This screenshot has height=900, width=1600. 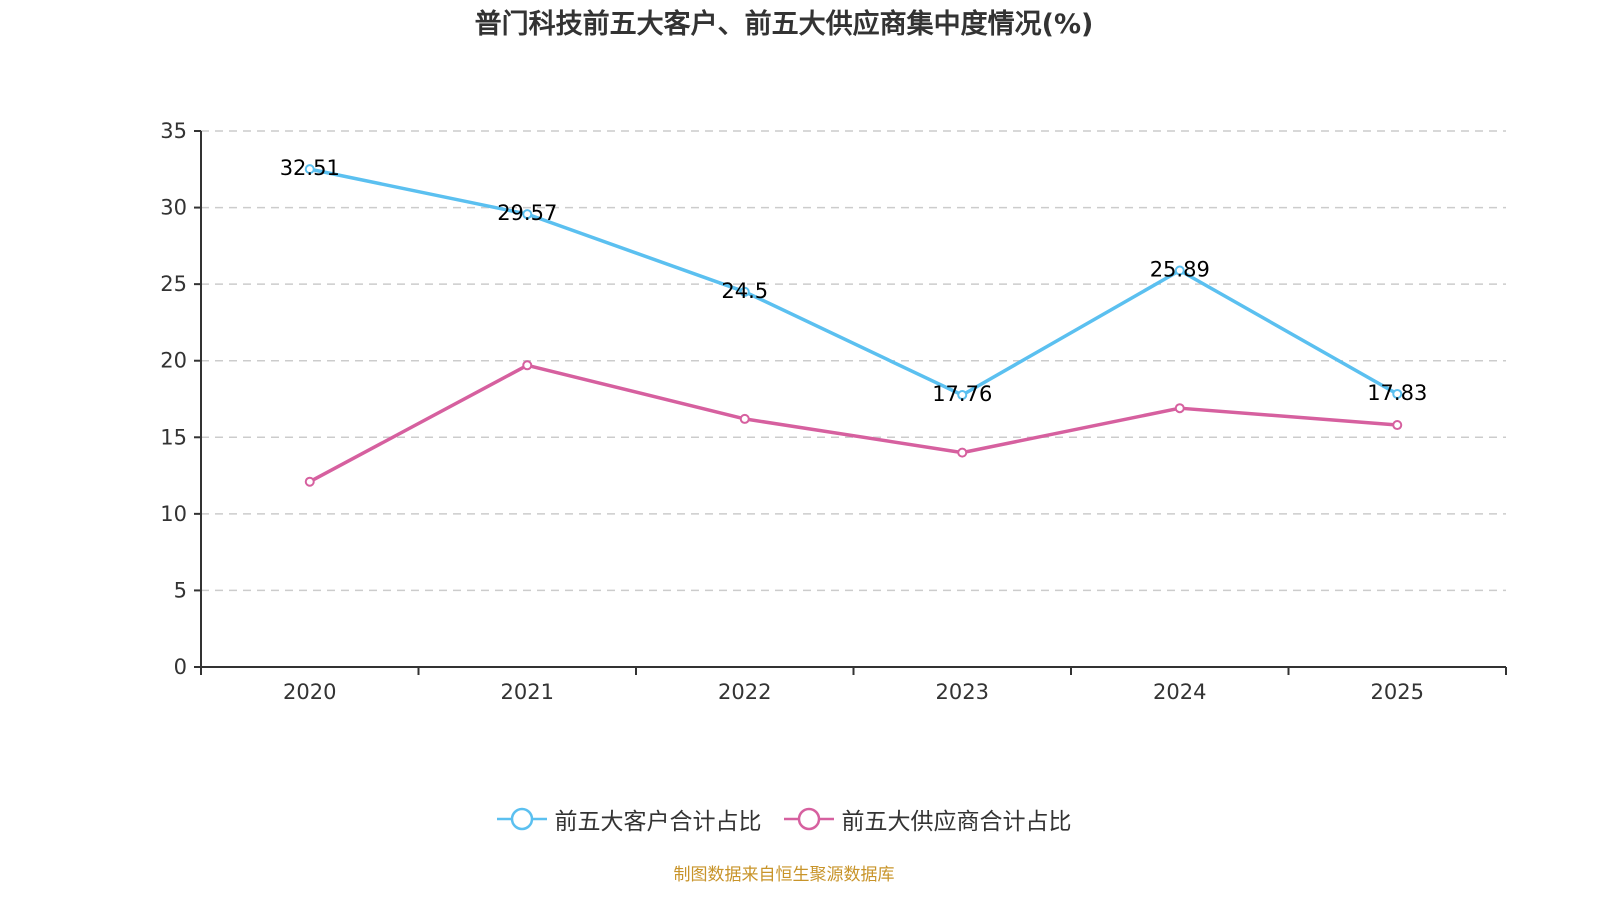 I want to click on legend-item-suppliers: 前五大供应商合计占比, so click(x=927, y=819).